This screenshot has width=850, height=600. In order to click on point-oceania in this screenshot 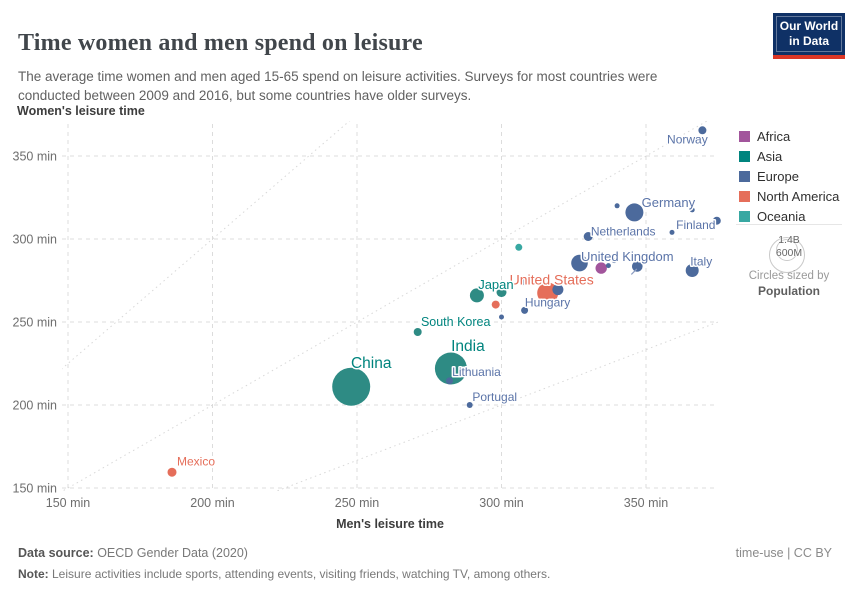, I will do `click(519, 247)`.